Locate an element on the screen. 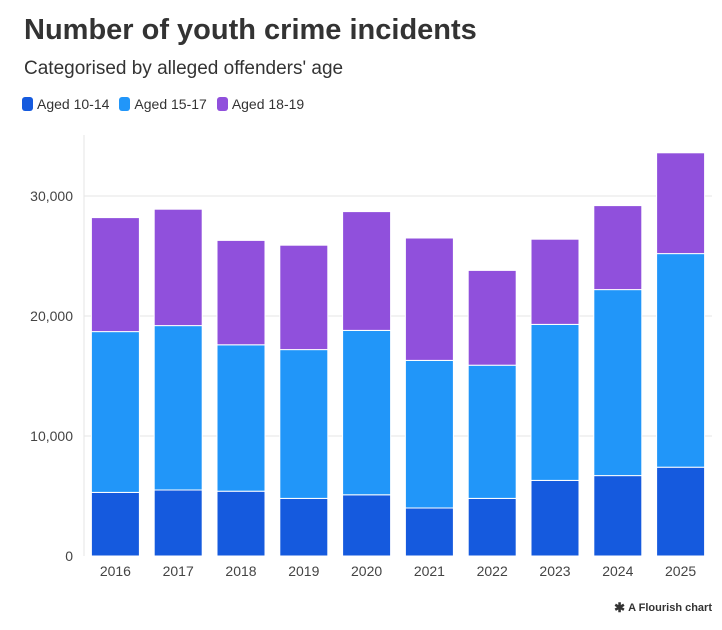  x-tick-label: 2018 is located at coordinates (240, 571).